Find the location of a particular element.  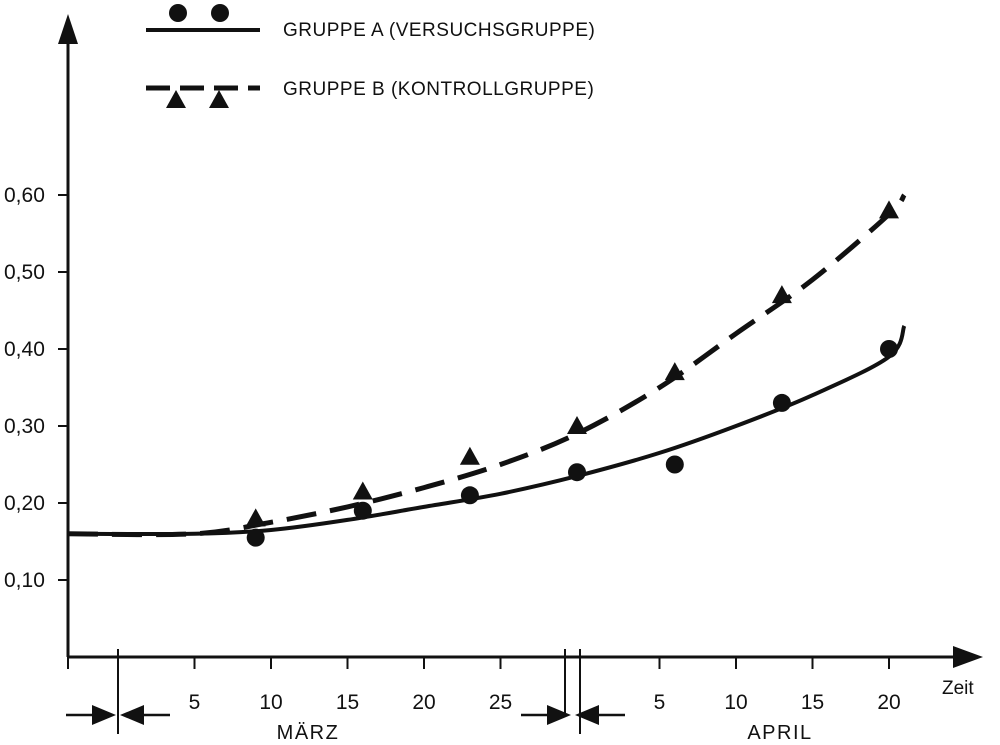

y-tick-label: 0,50 is located at coordinates (24, 272).